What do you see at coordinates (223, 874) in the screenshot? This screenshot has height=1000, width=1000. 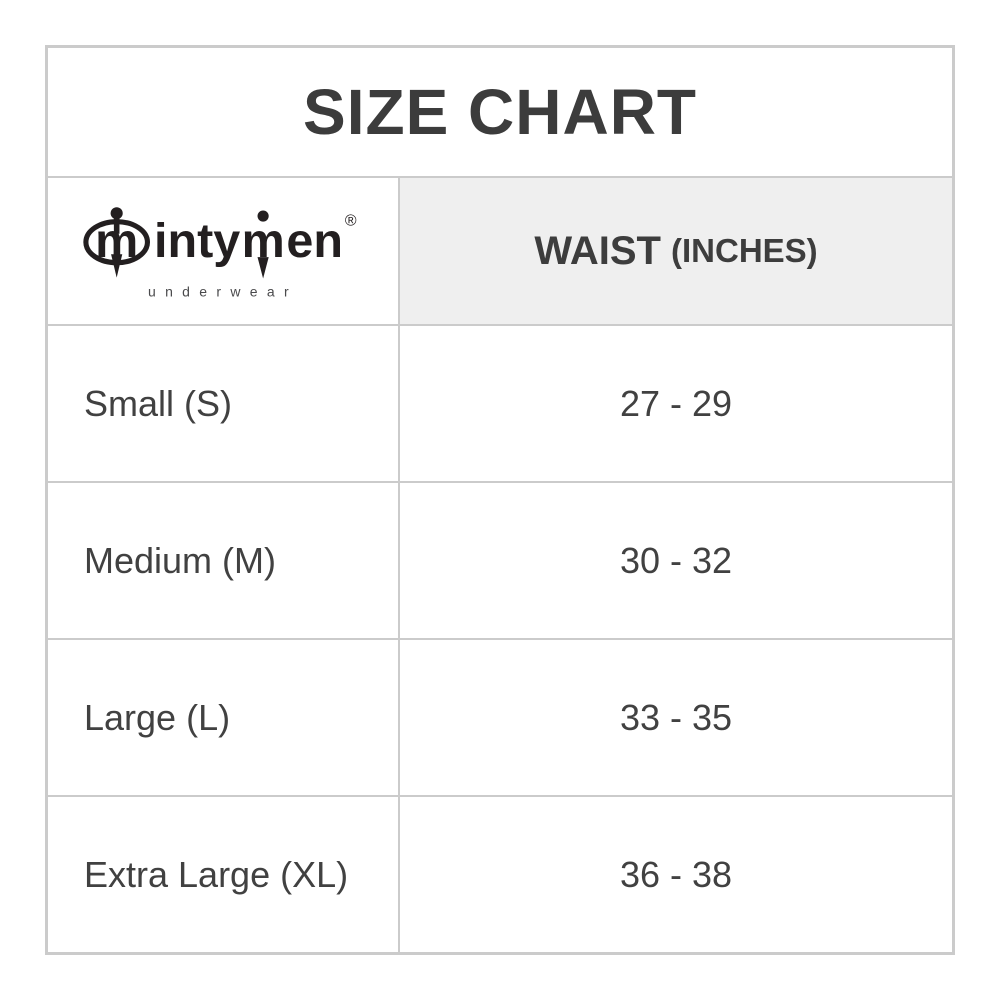 I see `size-label-extra-large: Extra Large (XL)` at bounding box center [223, 874].